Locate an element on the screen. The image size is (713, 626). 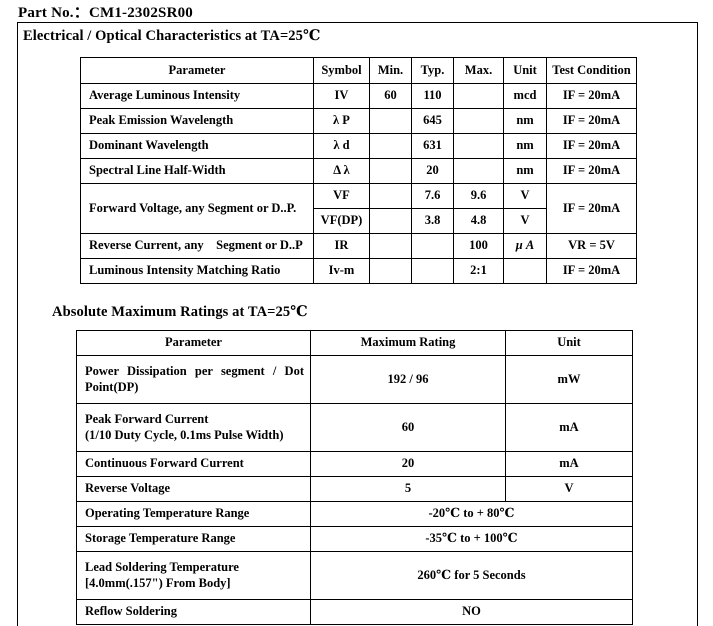
cell-parameter: Reflow Soldering is located at coordinates (193, 612).